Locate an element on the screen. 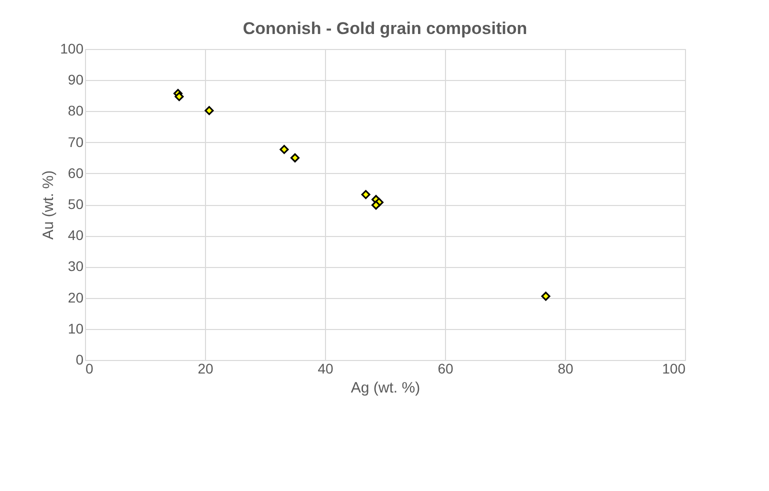 Image resolution: width=769 pixels, height=491 pixels. y-tick-label: 40 is located at coordinates (76, 235).